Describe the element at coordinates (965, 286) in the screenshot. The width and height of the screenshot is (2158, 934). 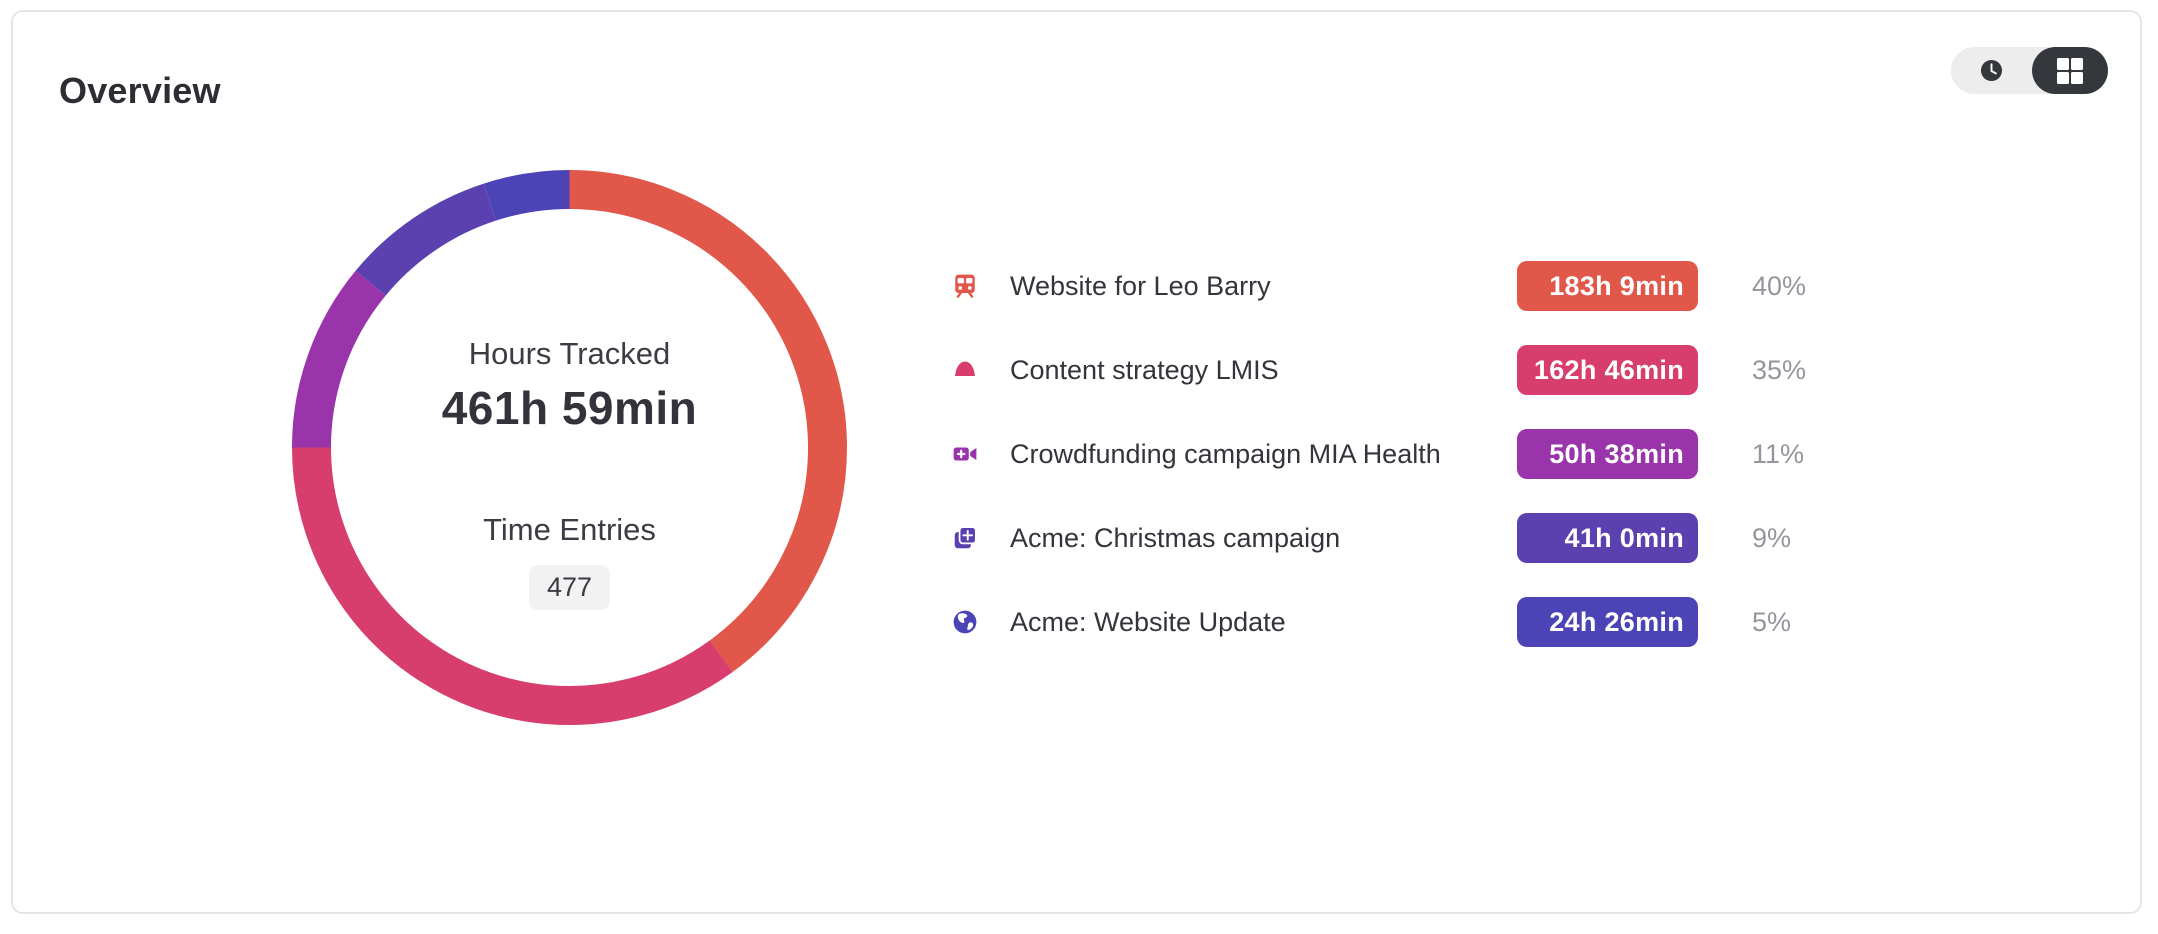
I see `train-icon` at that location.